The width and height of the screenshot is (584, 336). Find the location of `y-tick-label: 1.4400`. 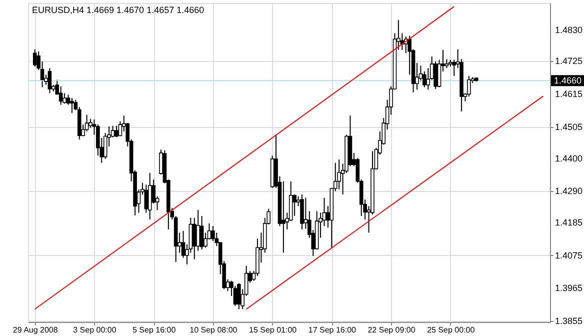

y-tick-label: 1.4400 is located at coordinates (569, 158).